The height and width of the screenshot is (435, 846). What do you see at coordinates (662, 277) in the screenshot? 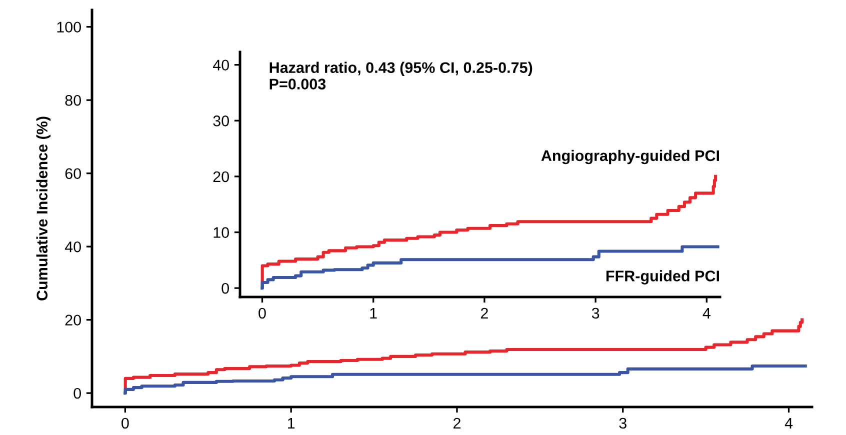
I see `series-label: FFR-guided PCI` at bounding box center [662, 277].